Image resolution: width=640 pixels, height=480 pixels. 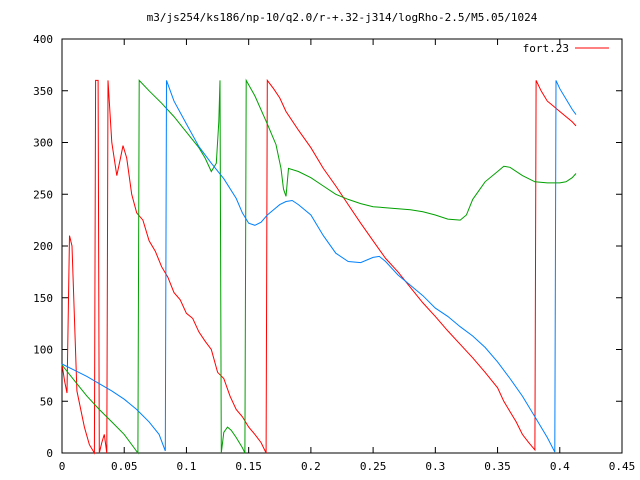 What do you see at coordinates (62, 466) in the screenshot?
I see `x-tick-label: 0` at bounding box center [62, 466].